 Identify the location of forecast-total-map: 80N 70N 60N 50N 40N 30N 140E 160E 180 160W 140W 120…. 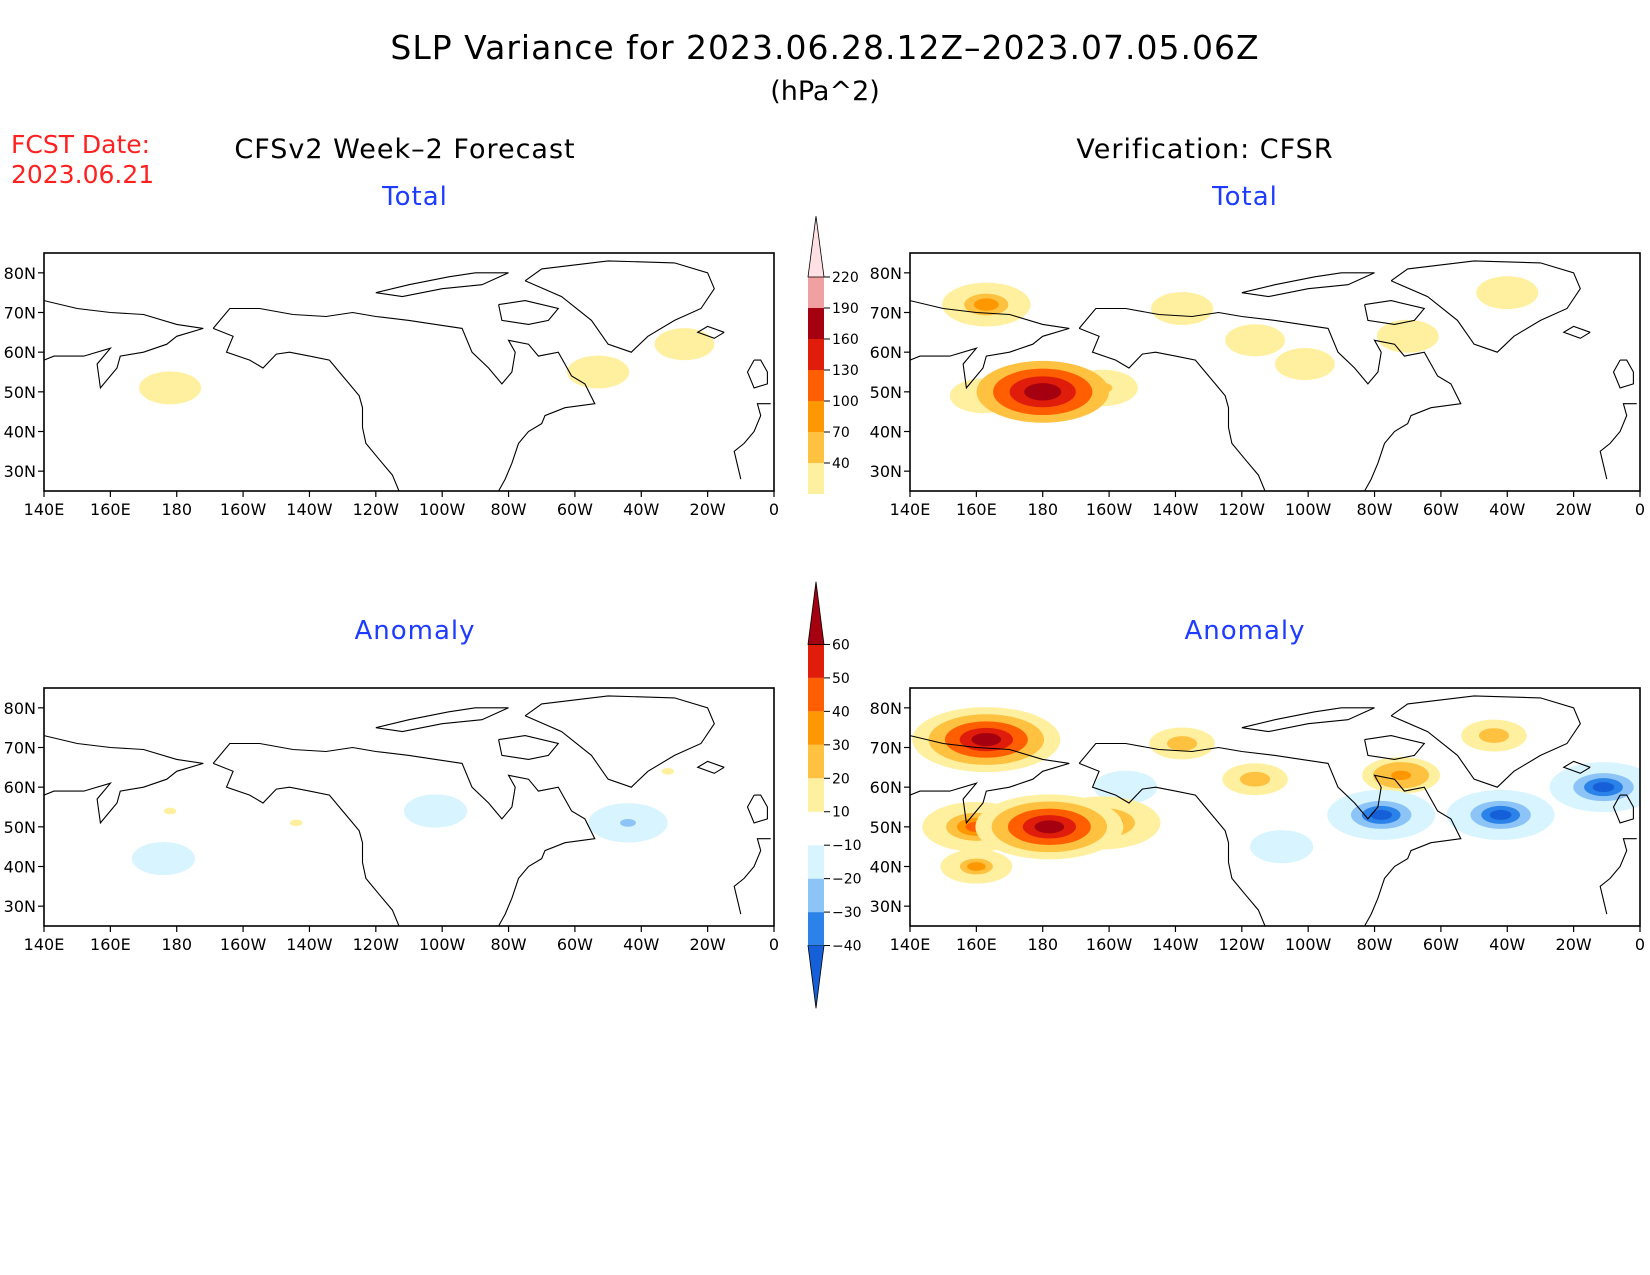
(395, 392).